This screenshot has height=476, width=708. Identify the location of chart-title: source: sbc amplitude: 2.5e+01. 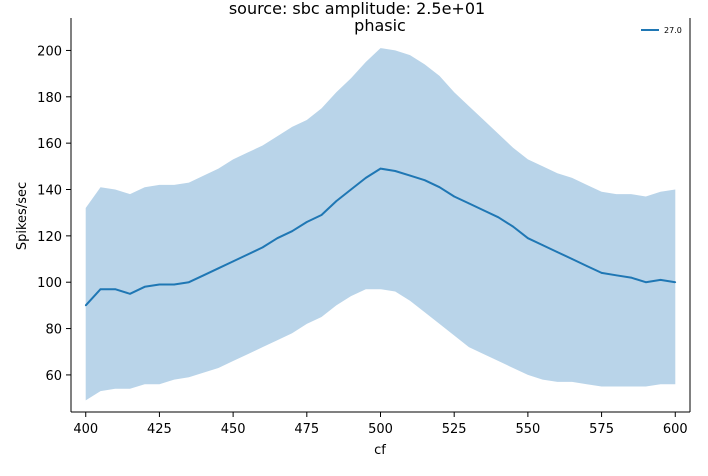
(357, 9).